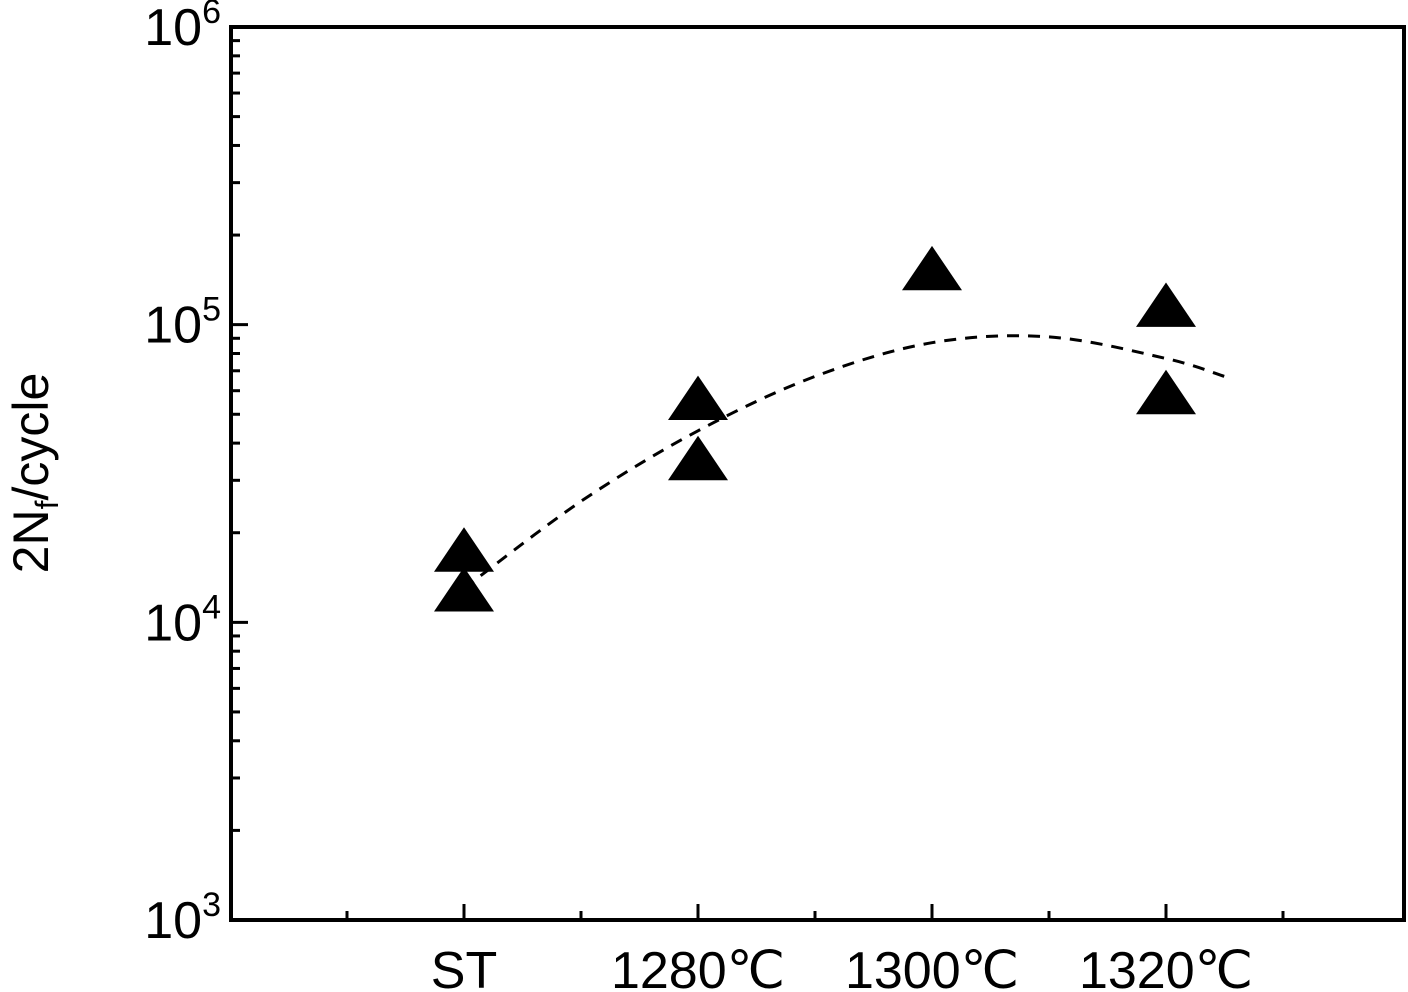 The width and height of the screenshot is (1408, 992). What do you see at coordinates (47, 504) in the screenshot?
I see `y-axis-label-sub: f` at bounding box center [47, 504].